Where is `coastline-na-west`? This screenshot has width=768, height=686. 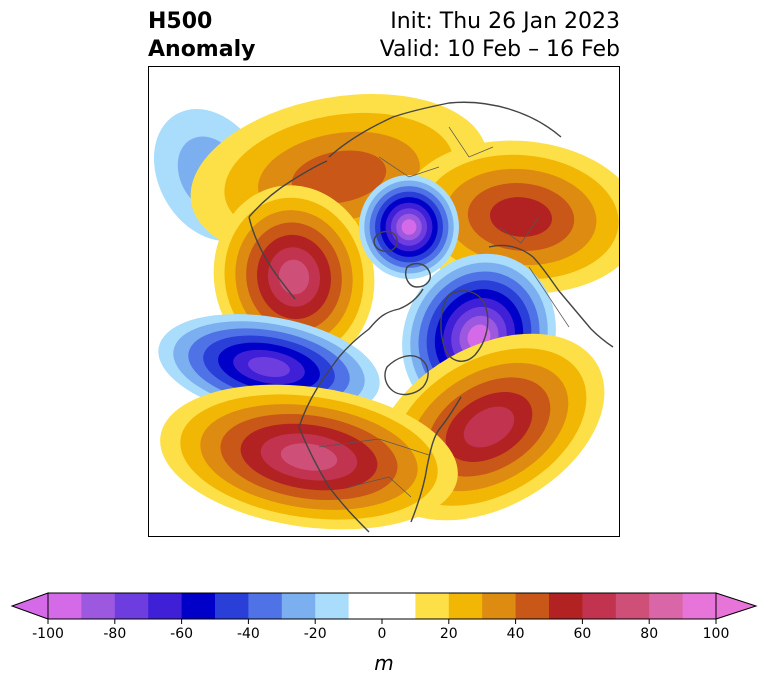
coastline-na-west is located at coordinates (361, 358).